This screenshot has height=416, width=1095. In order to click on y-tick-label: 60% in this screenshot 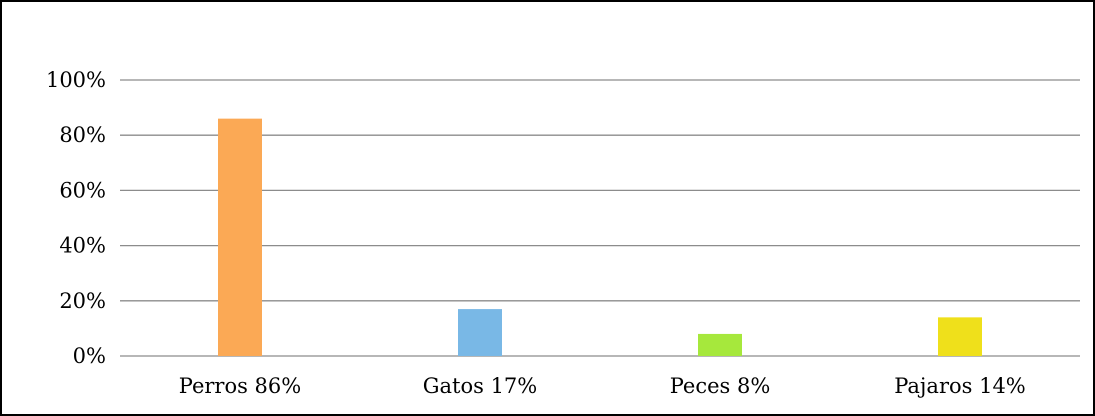, I will do `click(82, 190)`.